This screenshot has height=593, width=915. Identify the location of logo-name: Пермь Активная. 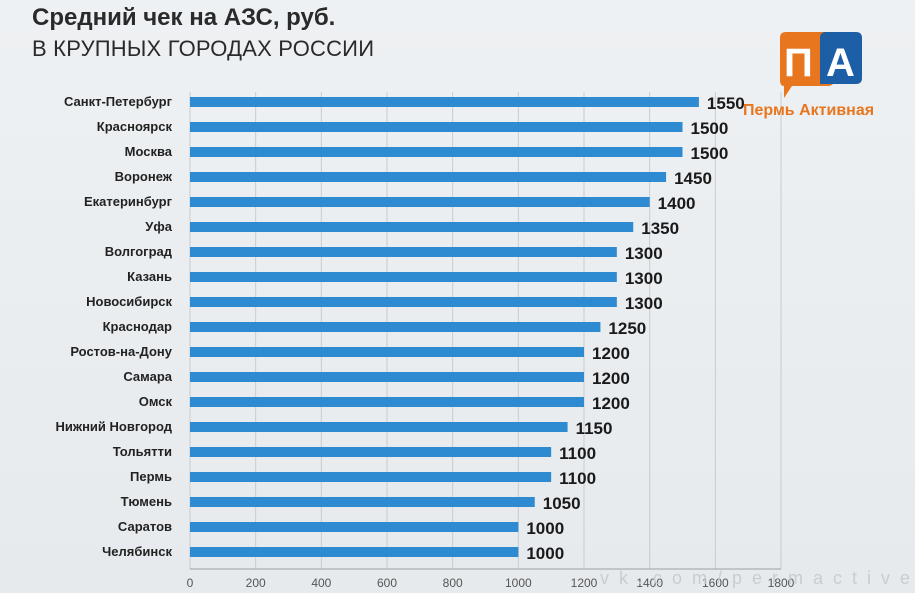
(809, 110).